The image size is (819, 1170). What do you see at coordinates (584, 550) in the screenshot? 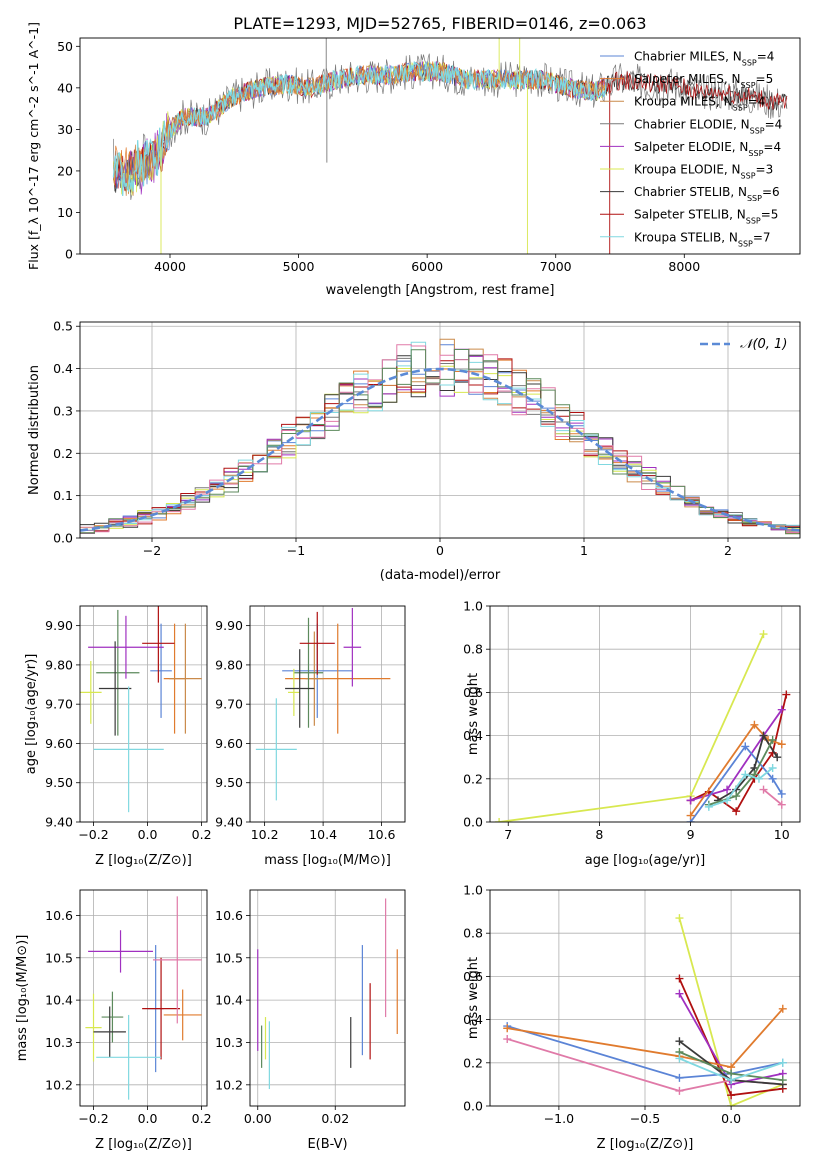
I see `x-tick-label: 1` at bounding box center [584, 550].